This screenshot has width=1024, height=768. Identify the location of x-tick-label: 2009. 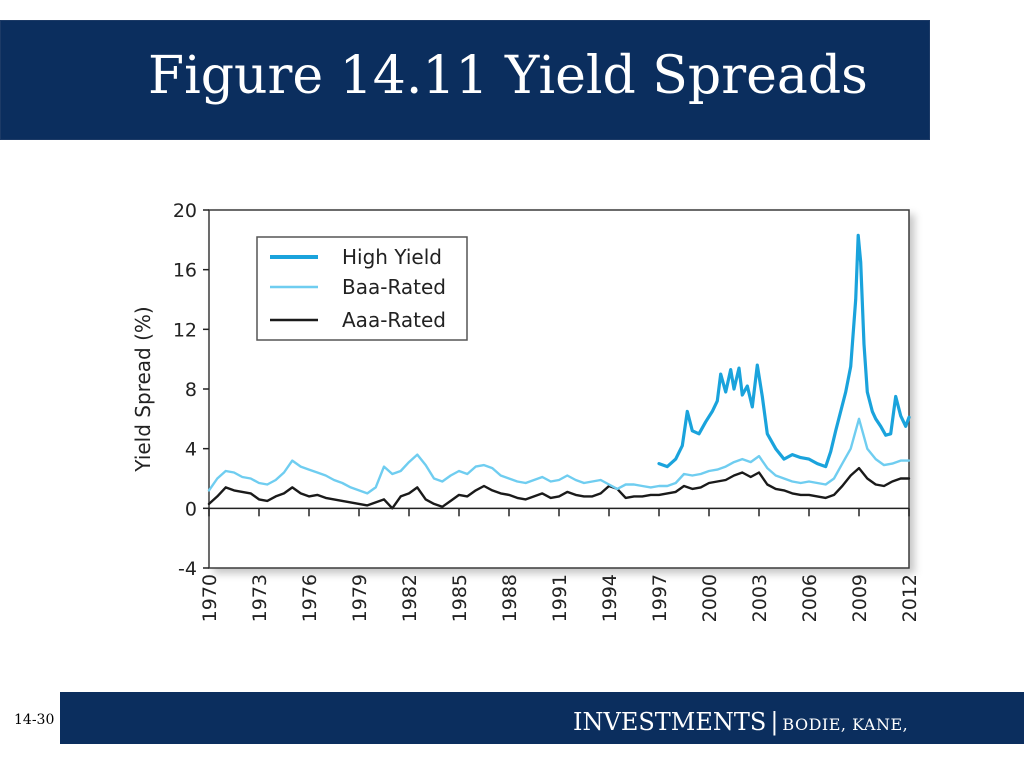
(860, 598).